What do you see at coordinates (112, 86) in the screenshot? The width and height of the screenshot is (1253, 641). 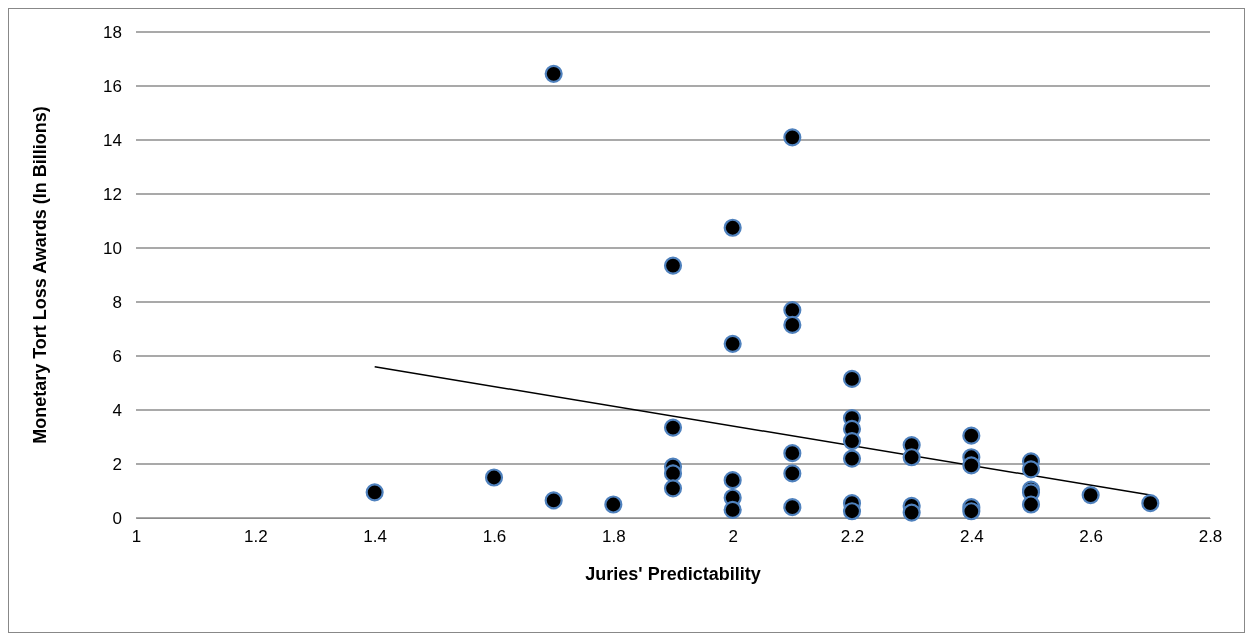 I see `y-tick-label: 16` at bounding box center [112, 86].